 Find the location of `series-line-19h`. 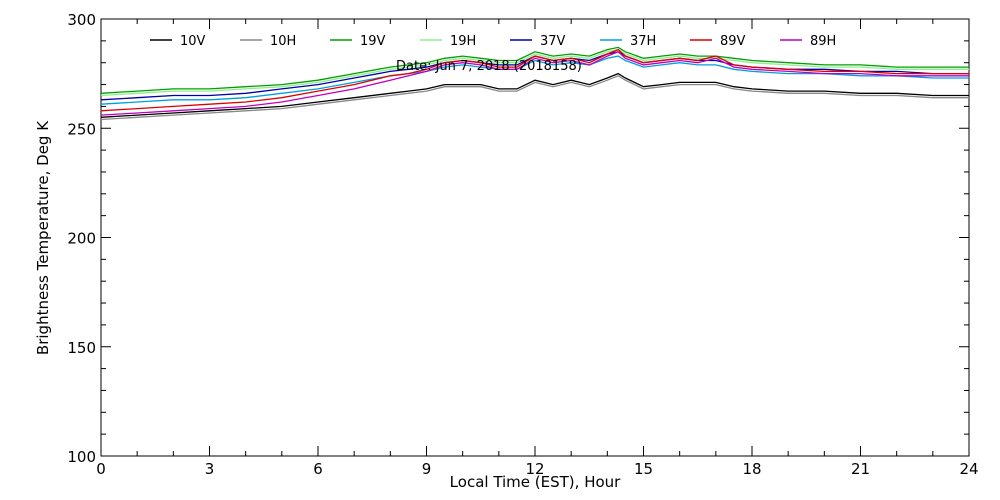

series-line-19h is located at coordinates (534, 72).